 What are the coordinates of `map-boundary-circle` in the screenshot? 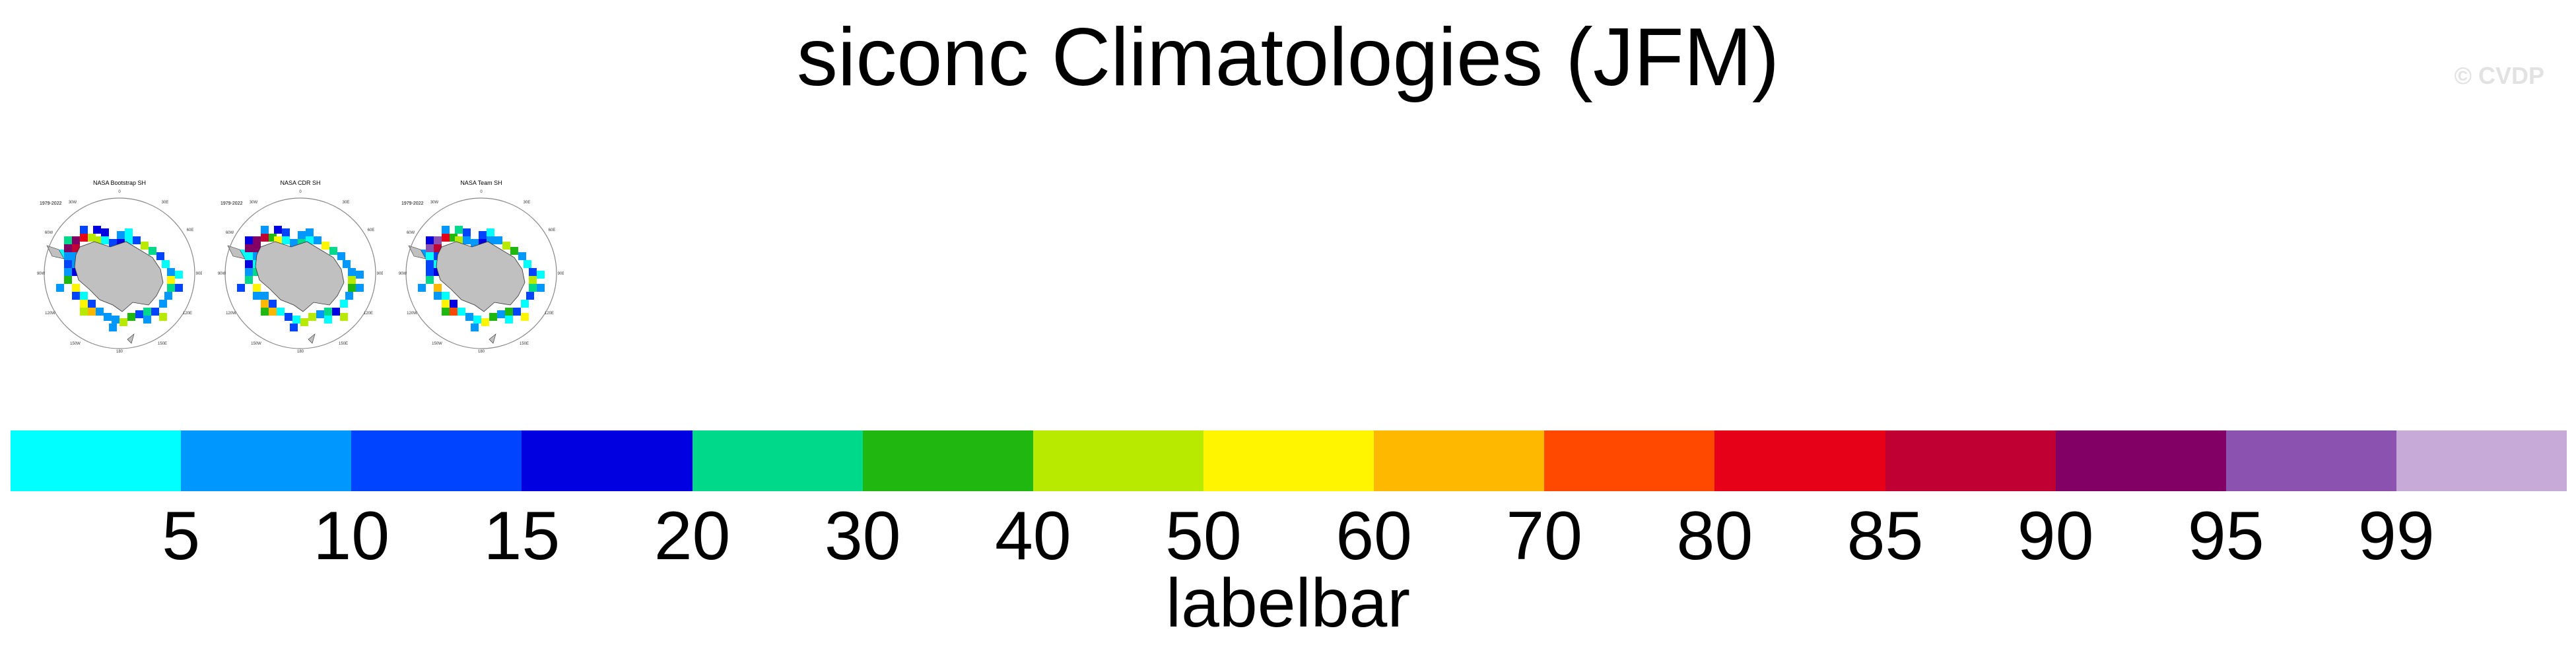 It's located at (119, 273).